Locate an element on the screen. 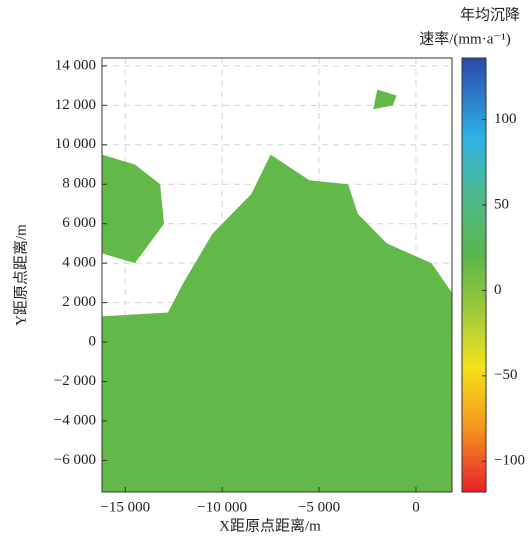  y-axis-label: Y距原点距离/m is located at coordinates (20, 275).